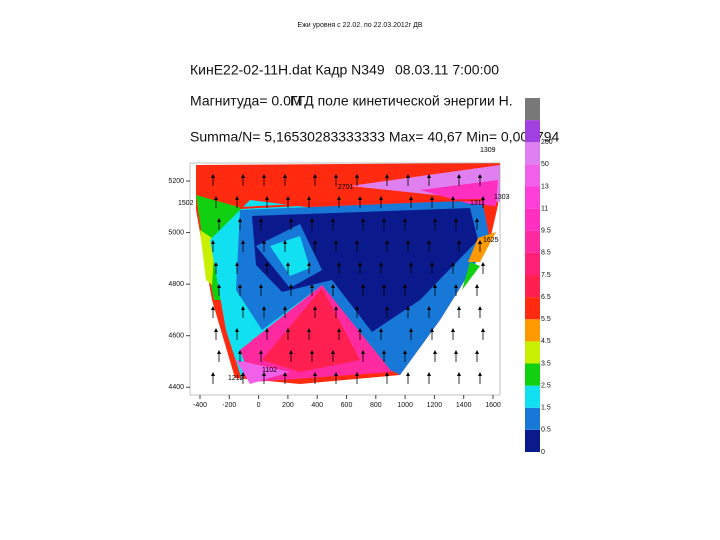 This screenshot has width=720, height=540. I want to click on x-tick-label: 1600, so click(493, 405).